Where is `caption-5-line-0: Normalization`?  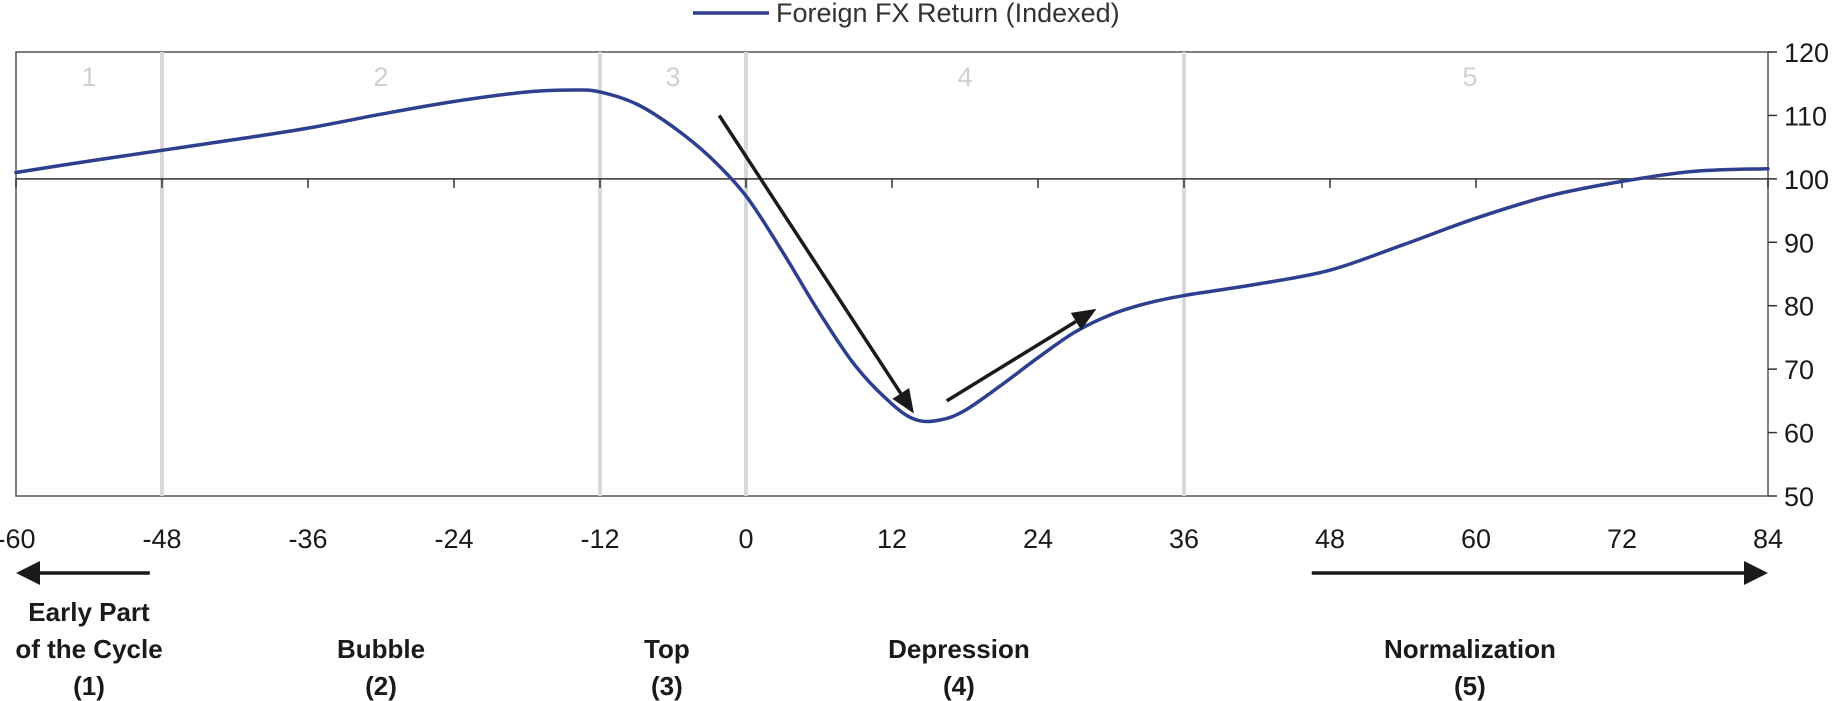 caption-5-line-0: Normalization is located at coordinates (1470, 649).